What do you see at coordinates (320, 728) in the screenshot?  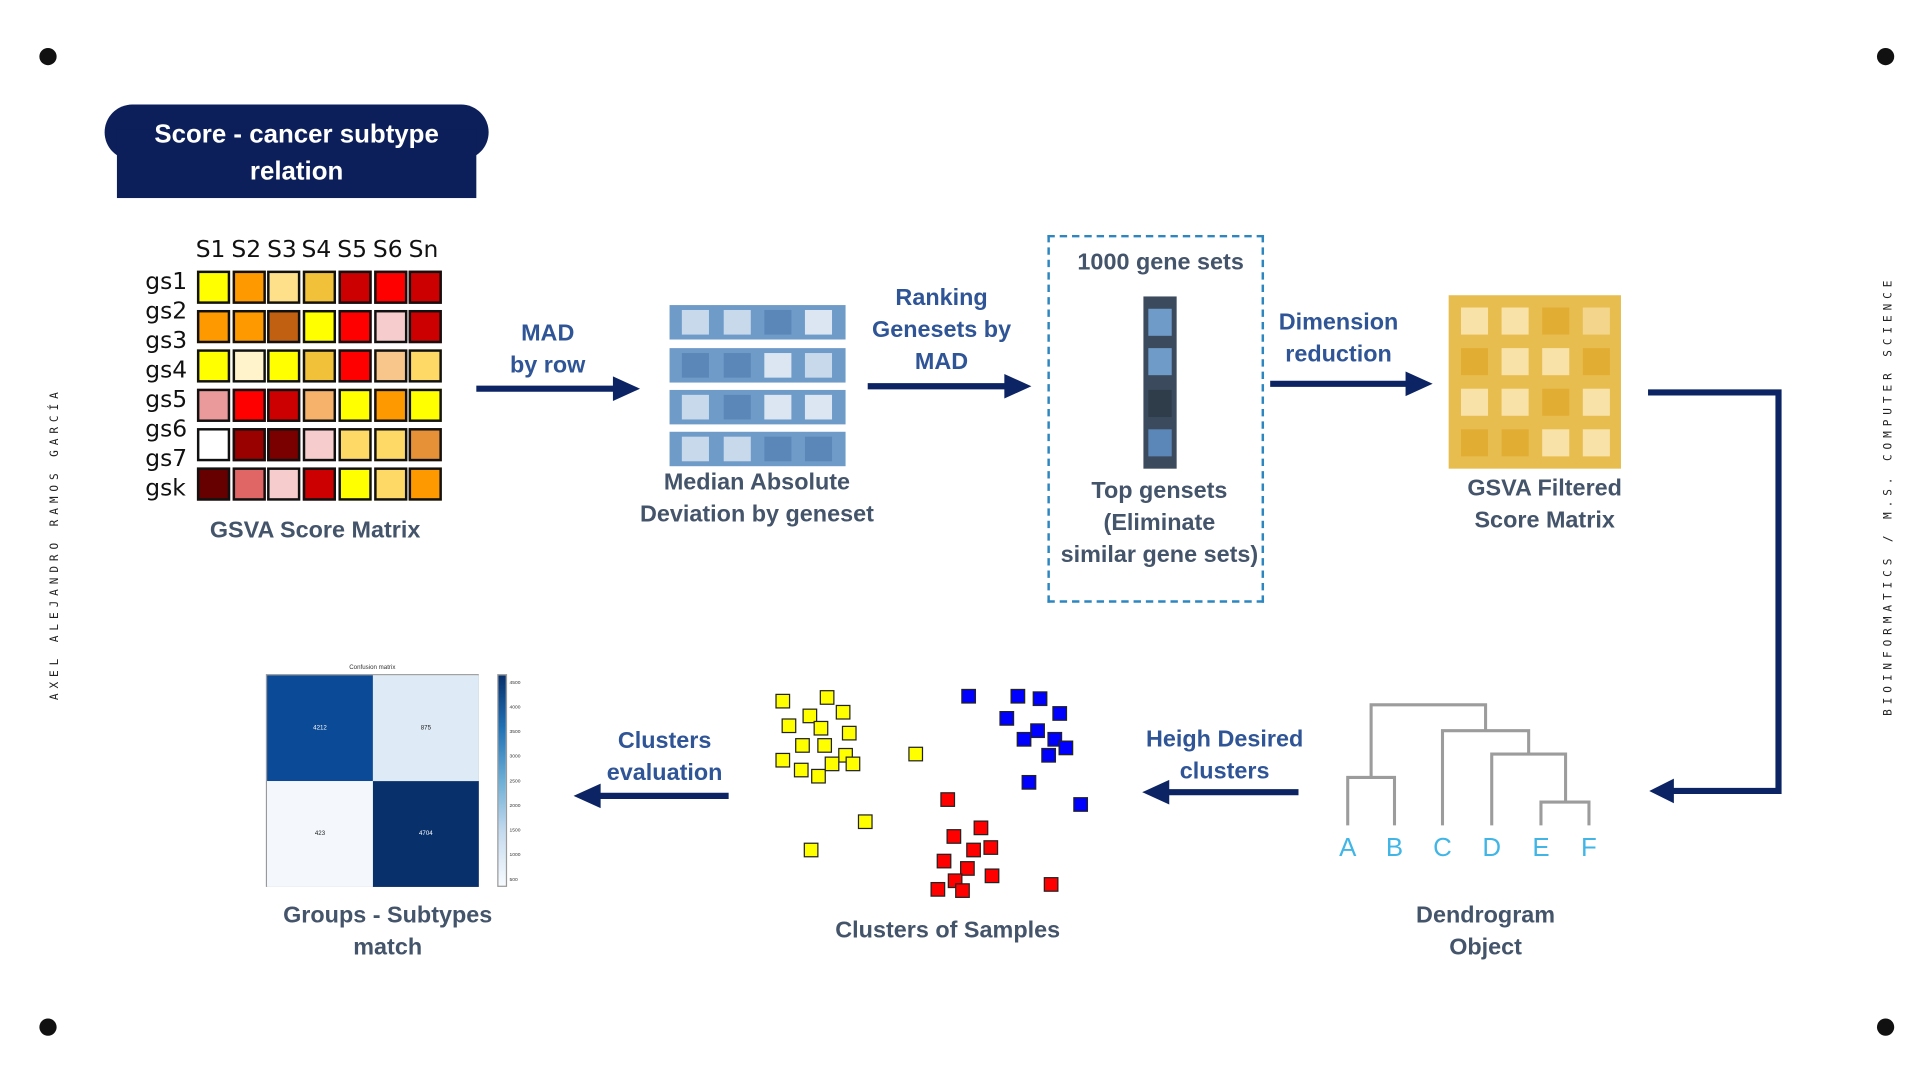 I see `confusion-cell: 4212` at bounding box center [320, 728].